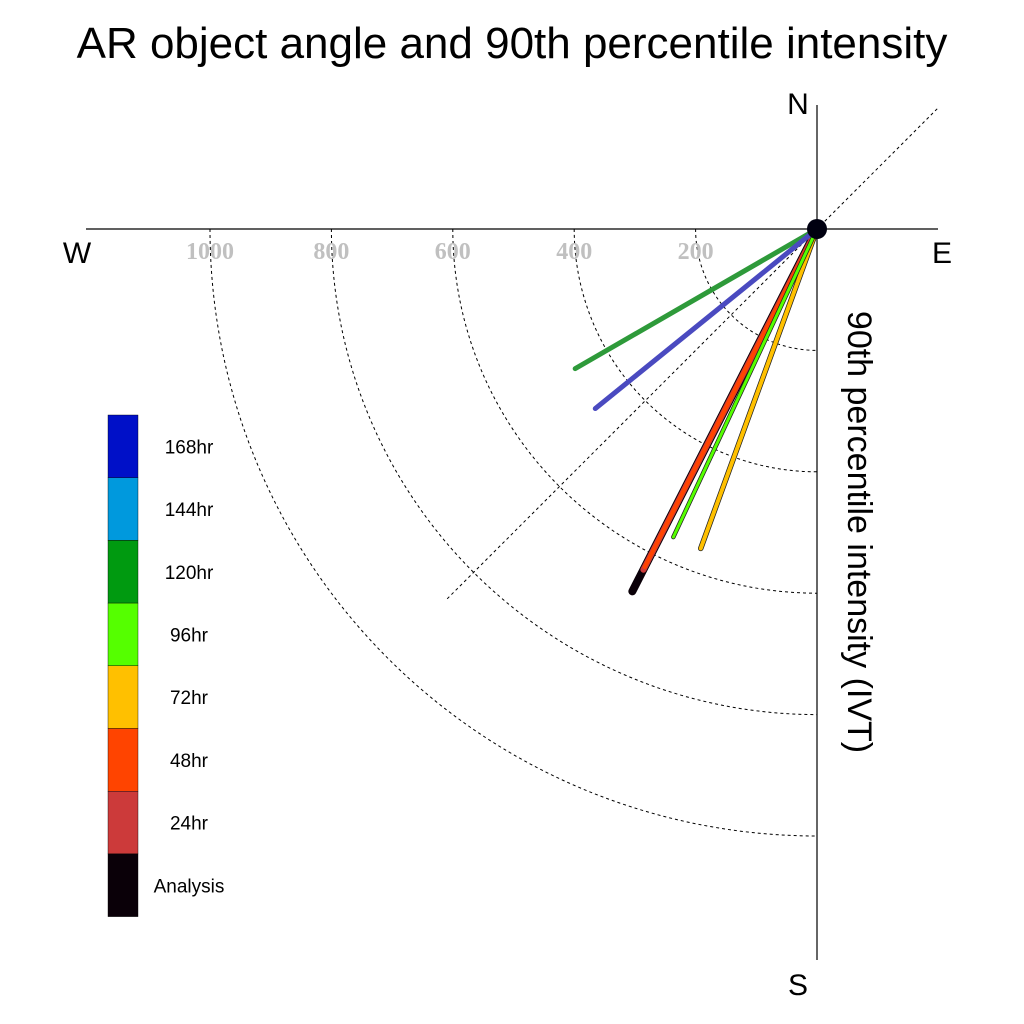  I want to click on vector-layer, so click(696, 410).